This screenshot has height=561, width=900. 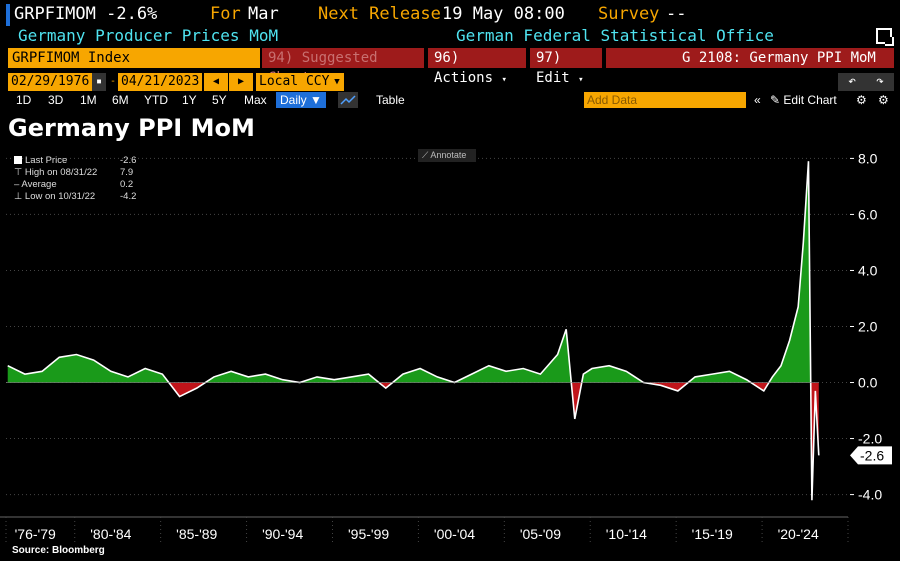 I want to click on y-tick-label: 8.0, so click(x=868, y=158).